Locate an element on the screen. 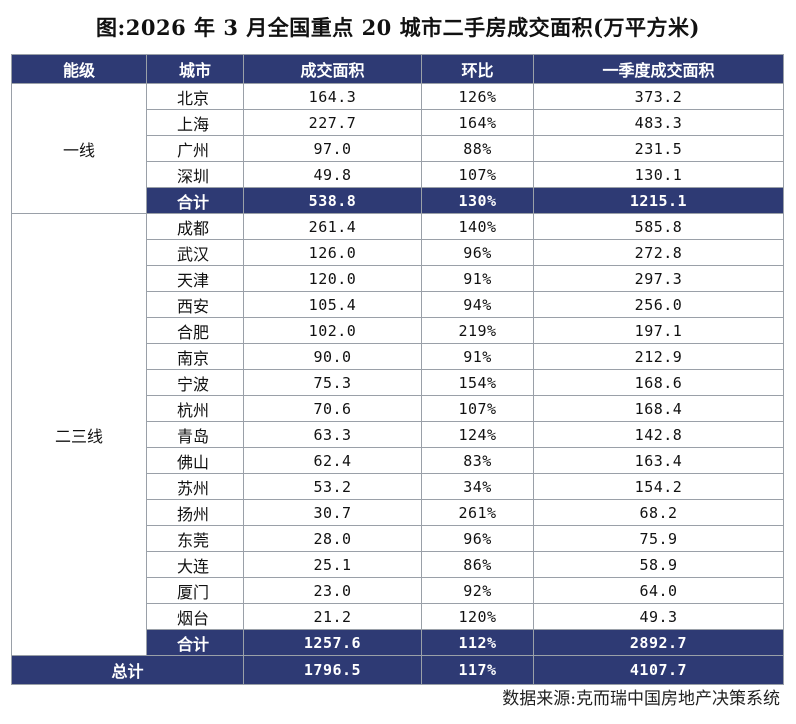 The width and height of the screenshot is (796, 724). table-row: 西安 105.4 94% 256.0 is located at coordinates (398, 304).